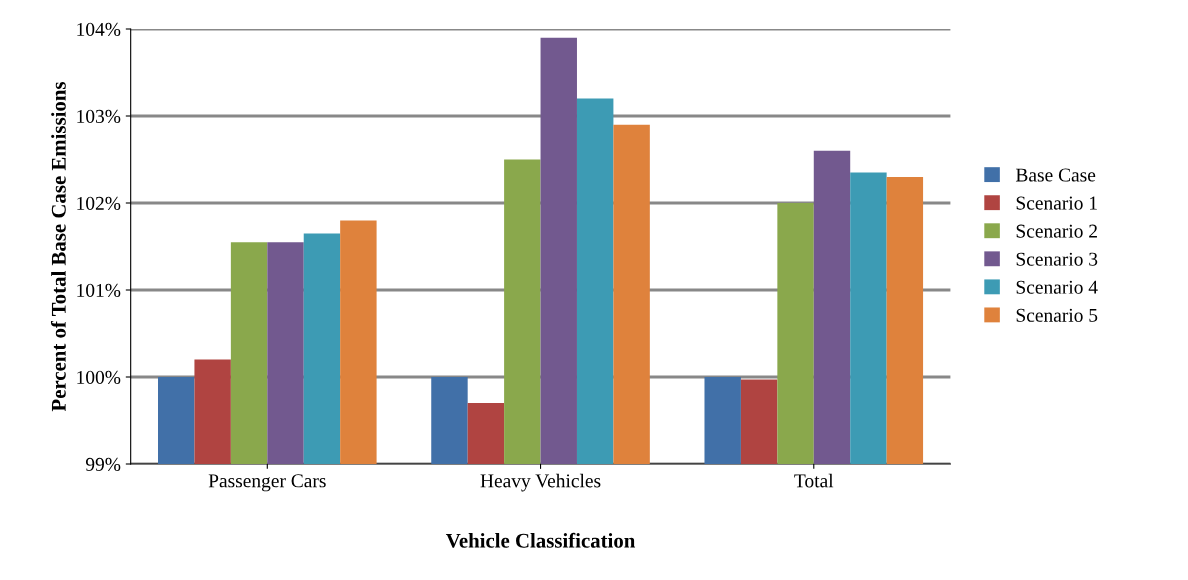 The height and width of the screenshot is (580, 1188). I want to click on legend-label: Scenario 3, so click(1057, 259).